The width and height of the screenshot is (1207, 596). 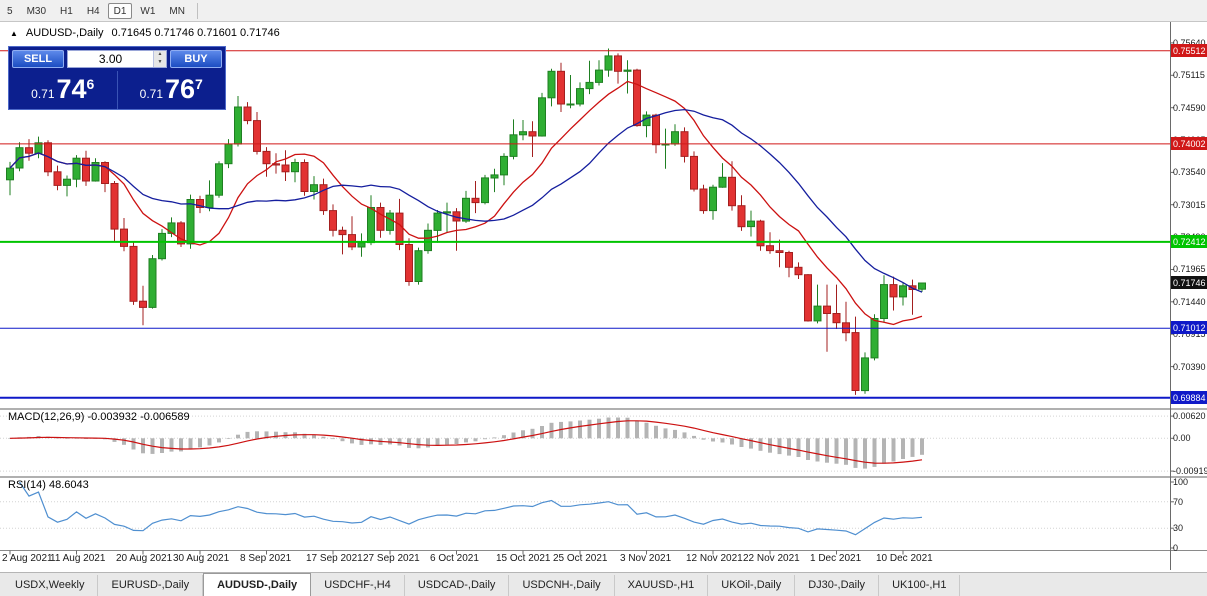 I want to click on volume-spinner: ▲ ▼, so click(x=159, y=59).